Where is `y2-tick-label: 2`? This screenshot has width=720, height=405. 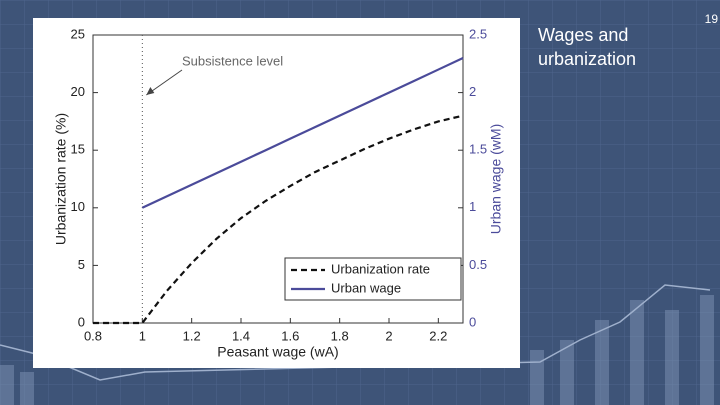 y2-tick-label: 2 is located at coordinates (472, 91).